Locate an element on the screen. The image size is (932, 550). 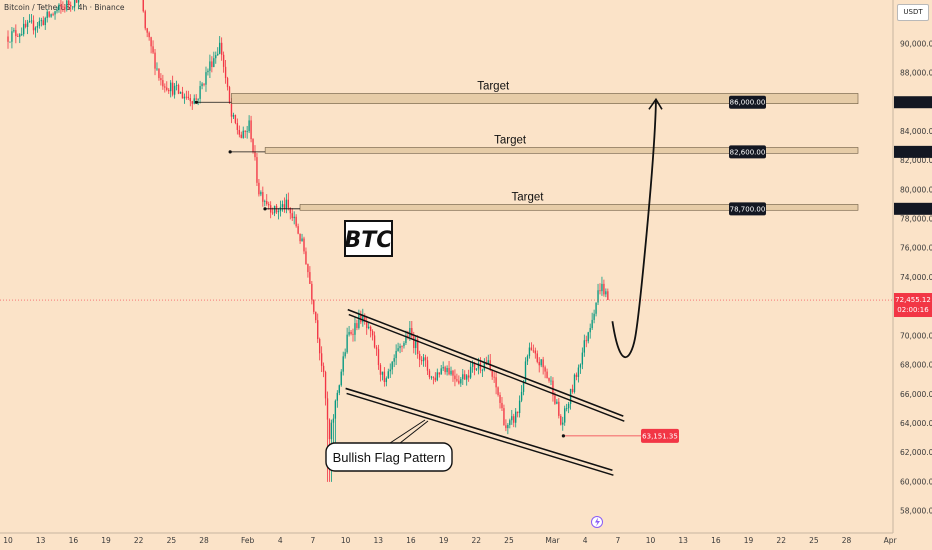
currency-button: USDT is located at coordinates (913, 12).